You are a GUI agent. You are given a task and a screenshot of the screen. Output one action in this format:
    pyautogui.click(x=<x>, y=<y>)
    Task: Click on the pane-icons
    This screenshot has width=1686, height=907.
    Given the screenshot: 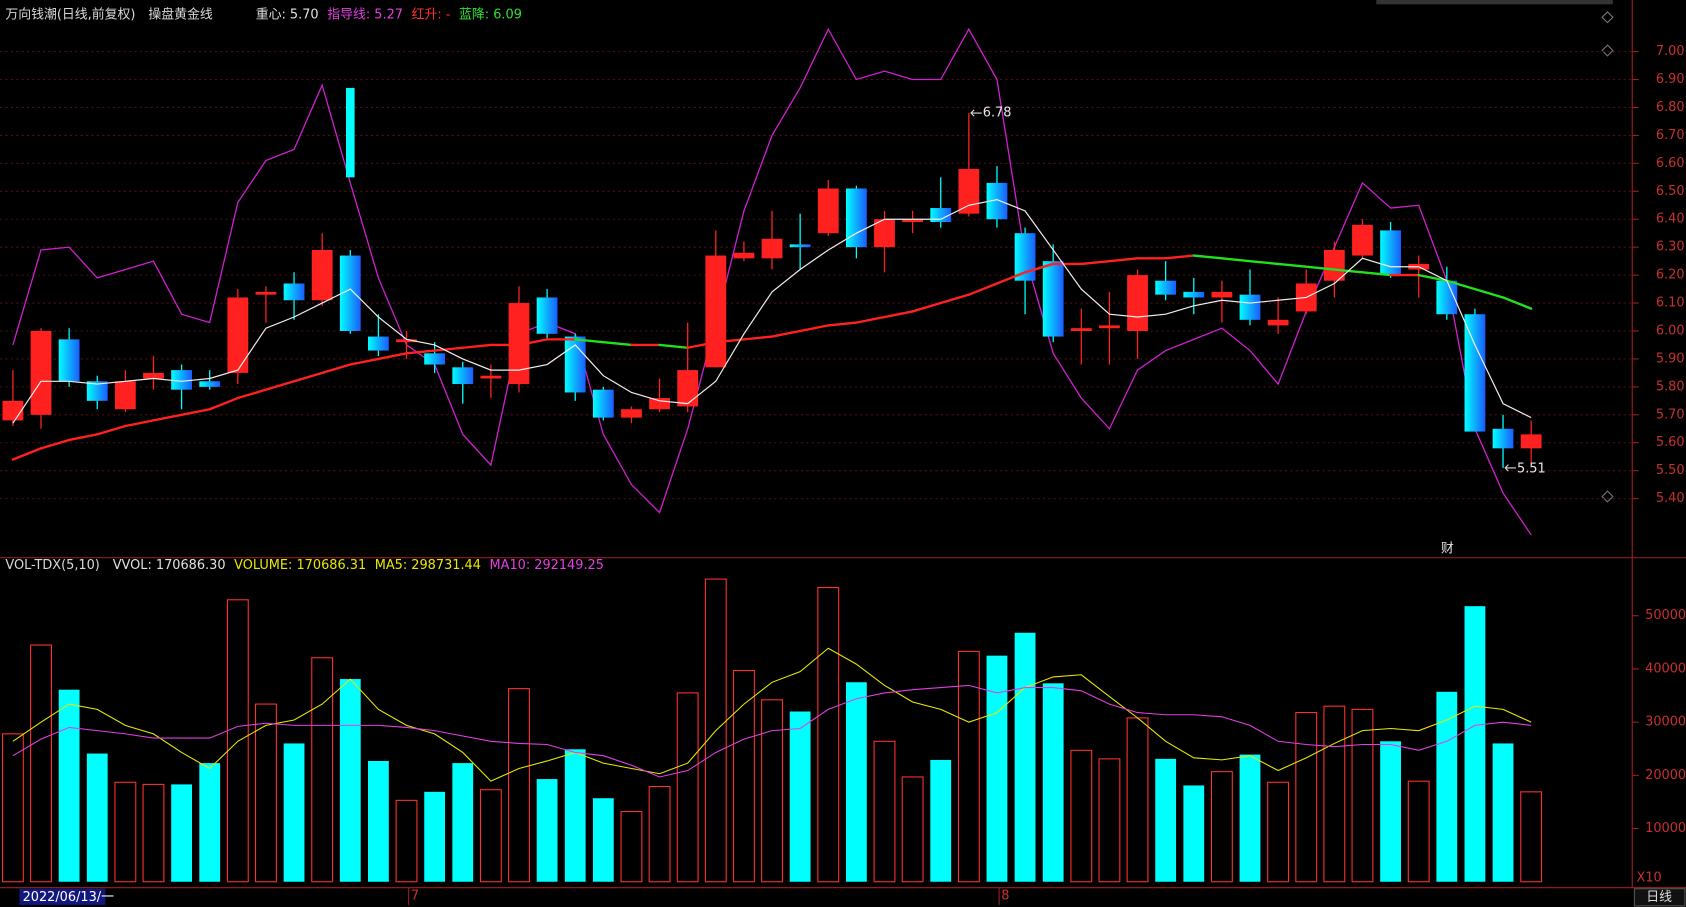 What is the action you would take?
    pyautogui.click(x=1607, y=257)
    